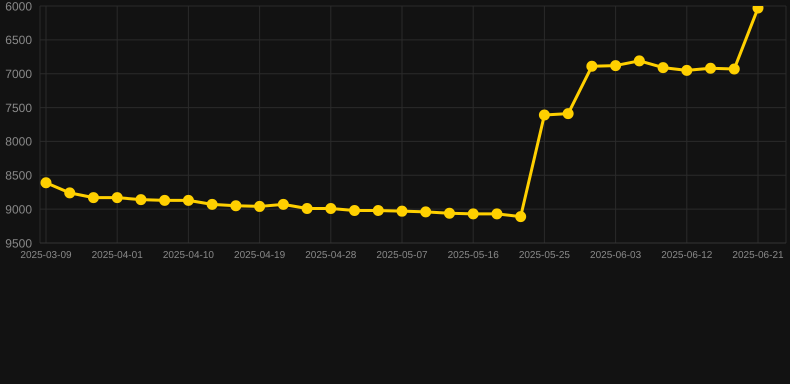  Describe the element at coordinates (188, 256) in the screenshot. I see `x-tick-label: 2025-04-10` at that location.